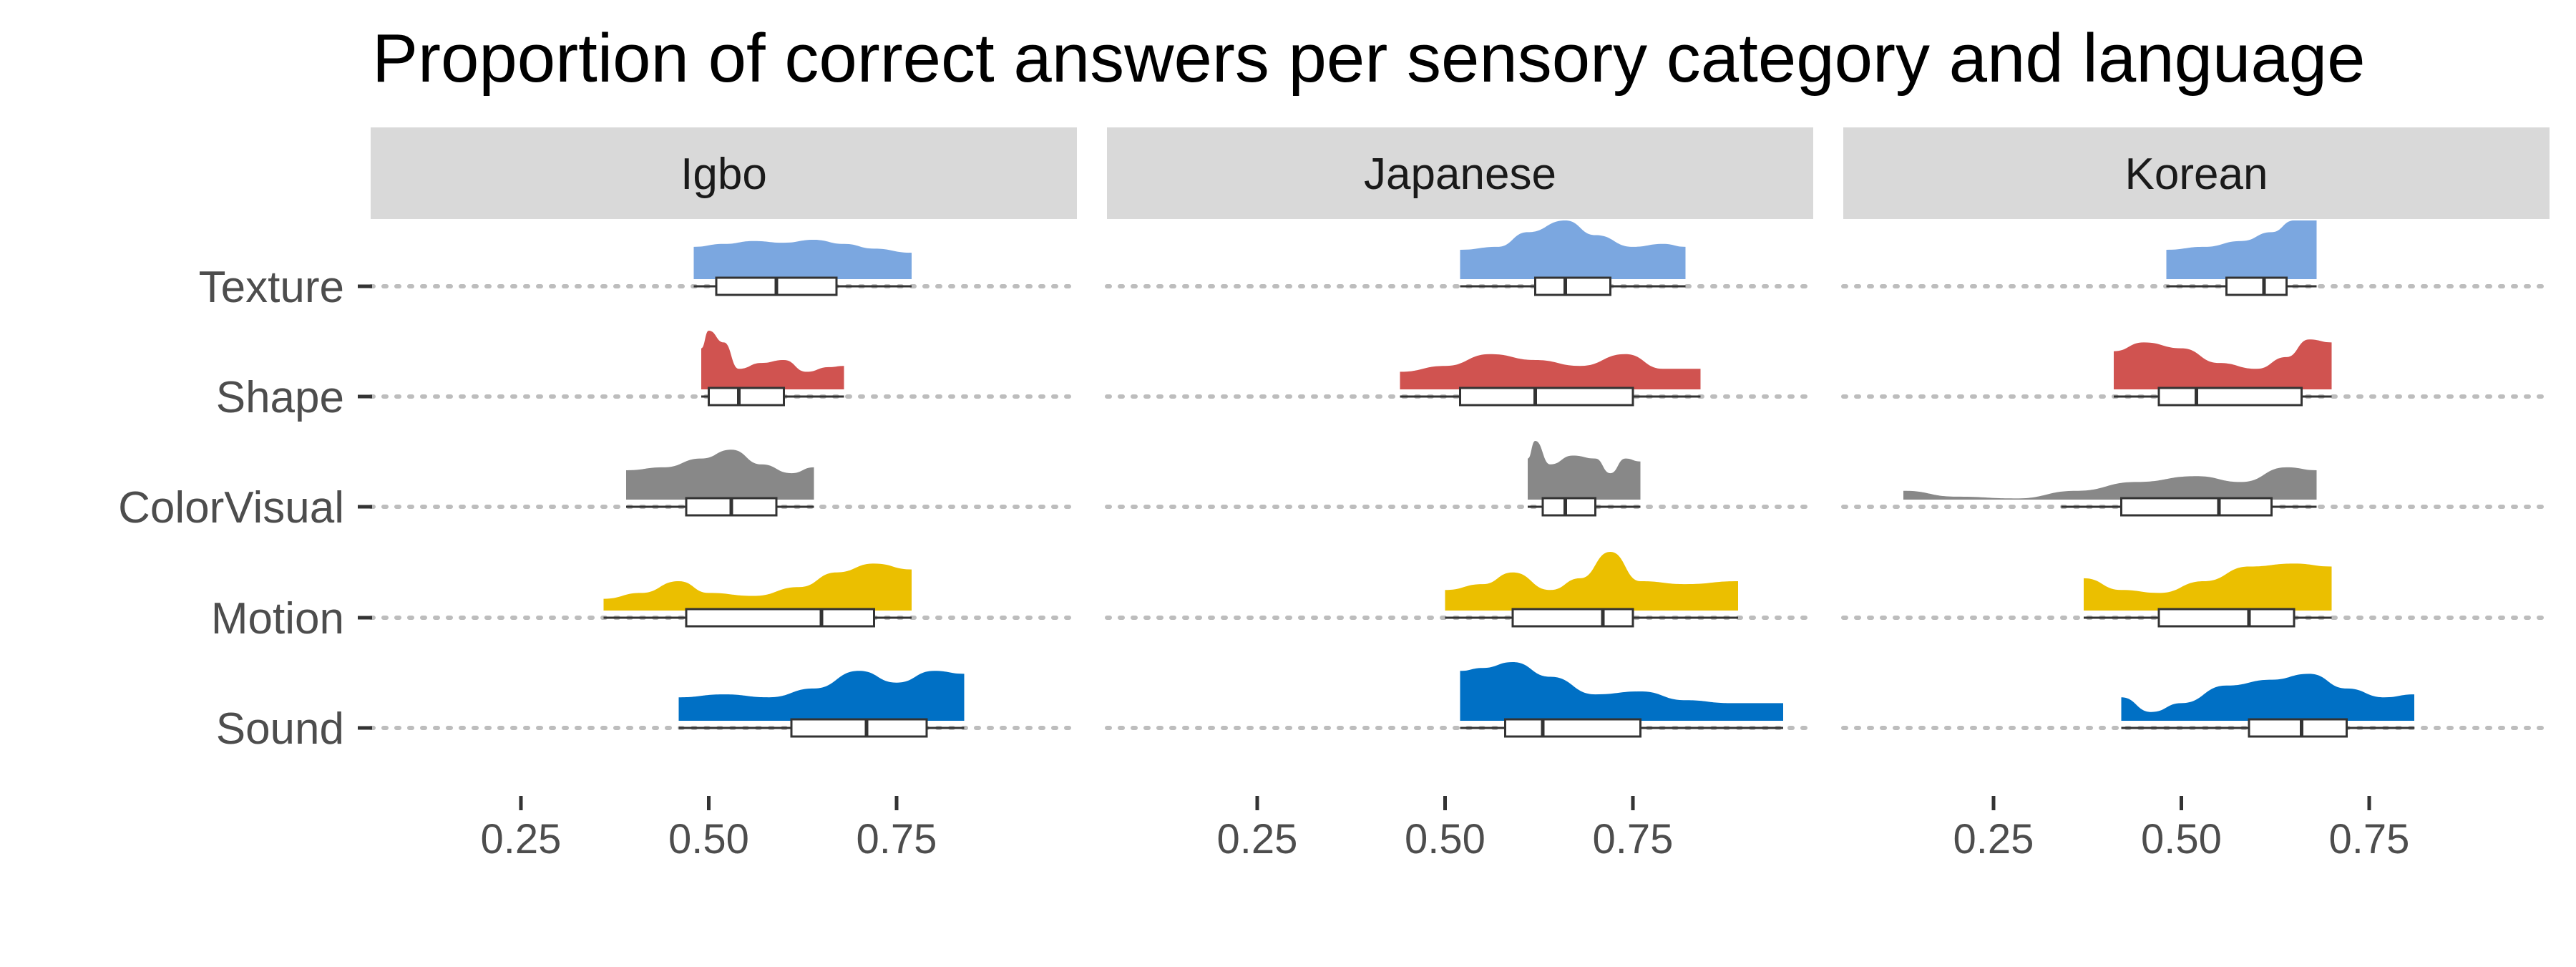 The width and height of the screenshot is (2576, 967). What do you see at coordinates (271, 287) in the screenshot?
I see `category-label-texture: Texture` at bounding box center [271, 287].